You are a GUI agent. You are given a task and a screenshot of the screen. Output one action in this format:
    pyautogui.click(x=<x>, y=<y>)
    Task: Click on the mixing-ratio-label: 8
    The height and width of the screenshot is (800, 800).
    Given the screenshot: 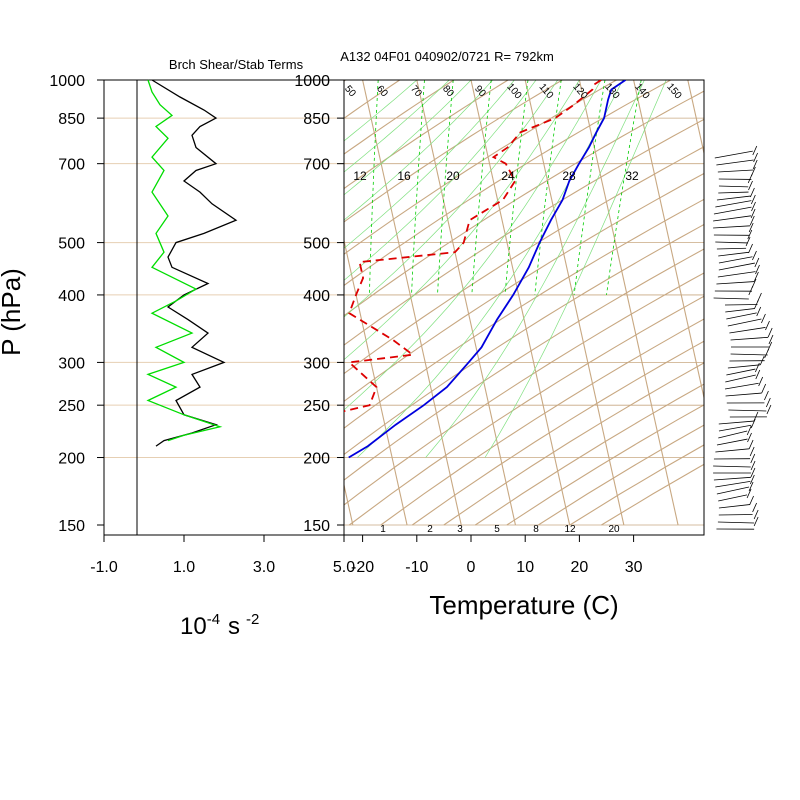 What is the action you would take?
    pyautogui.click(x=536, y=529)
    